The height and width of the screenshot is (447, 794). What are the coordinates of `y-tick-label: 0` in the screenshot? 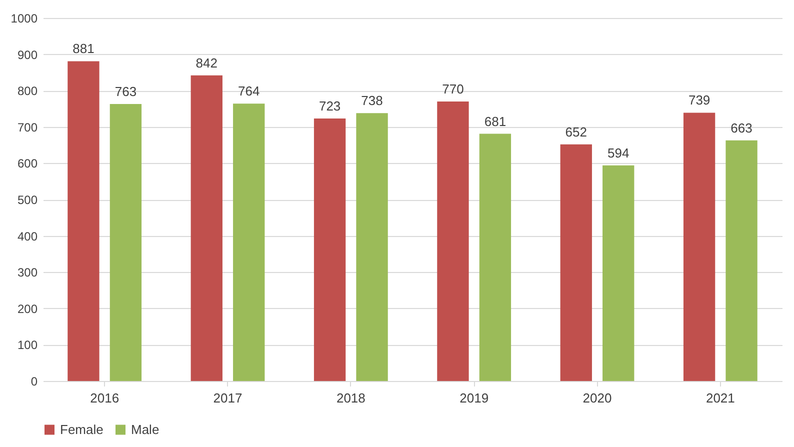 It's located at (34, 381).